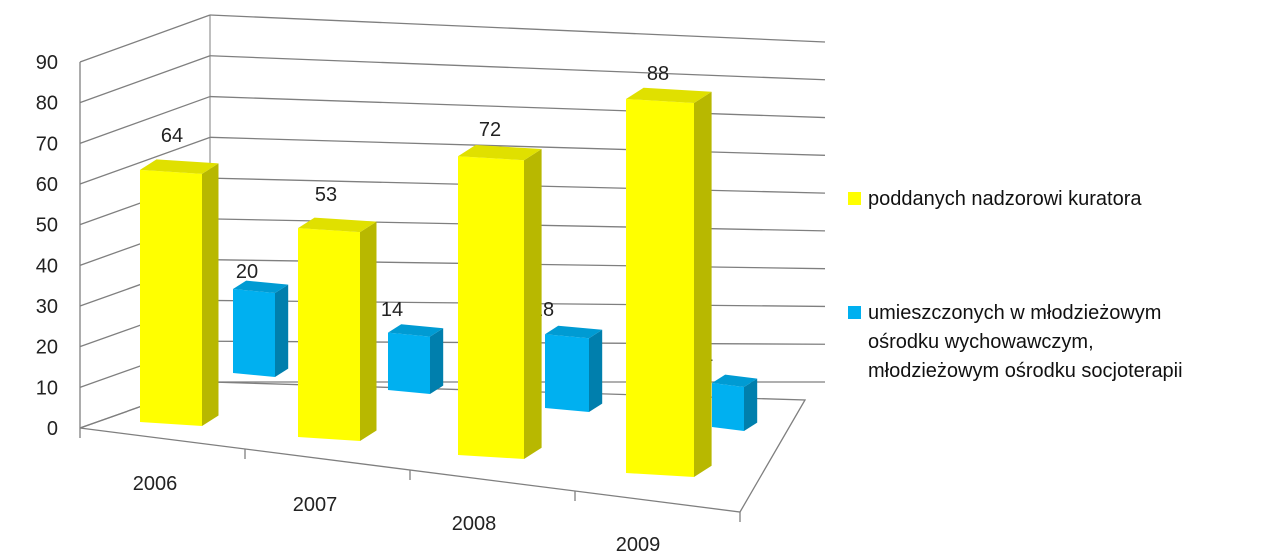 The width and height of the screenshot is (1266, 556). I want to click on x-tick-label: 2008, so click(474, 524).